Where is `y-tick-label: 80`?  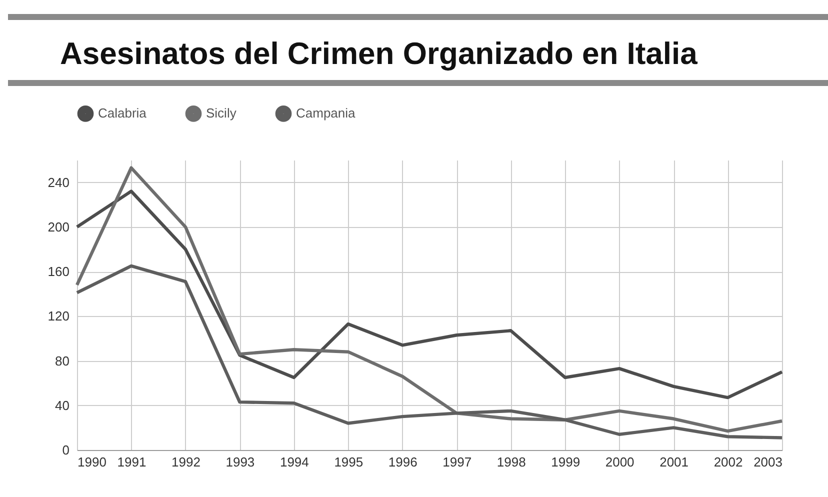 y-tick-label: 80 is located at coordinates (62, 360).